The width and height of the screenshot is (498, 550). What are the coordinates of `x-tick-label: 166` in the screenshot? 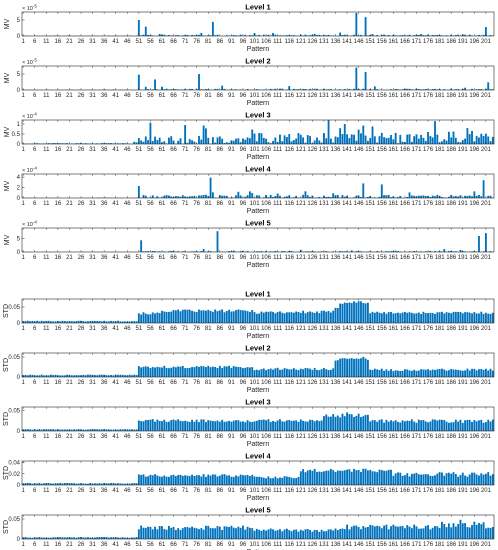 It's located at (405, 329).